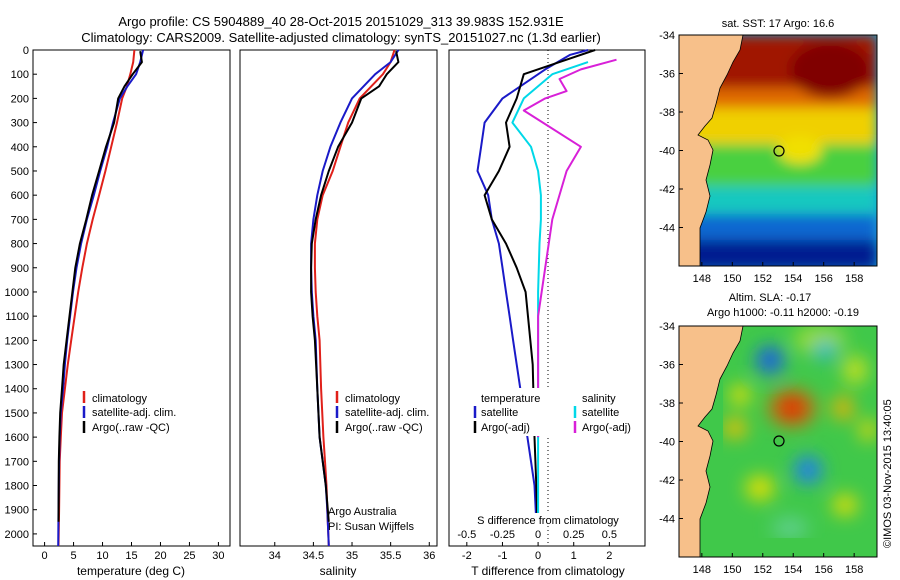  I want to click on salinity-axis-ticks: 34 34.5 35 35.5 36, so click(352, 552).